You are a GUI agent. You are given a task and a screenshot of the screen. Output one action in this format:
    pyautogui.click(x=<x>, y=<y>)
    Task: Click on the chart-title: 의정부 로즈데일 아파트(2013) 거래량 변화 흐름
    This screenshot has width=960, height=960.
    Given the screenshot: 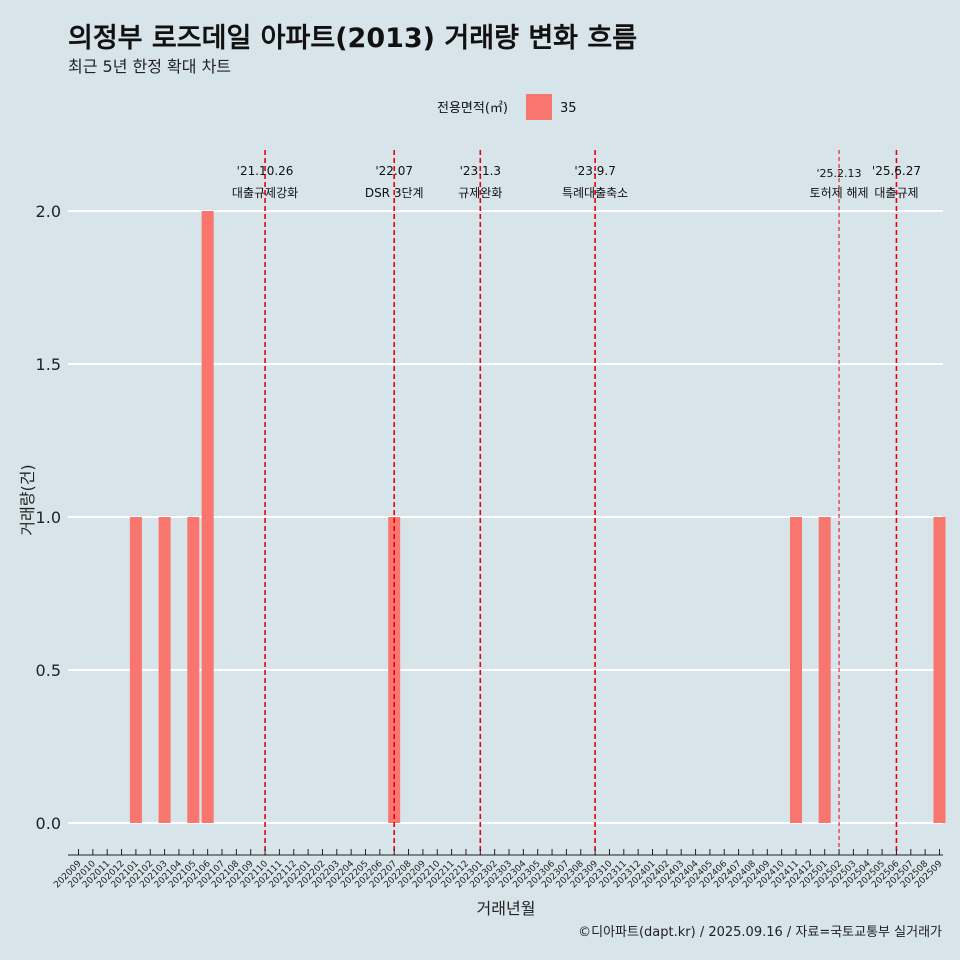 What is the action you would take?
    pyautogui.click(x=353, y=38)
    